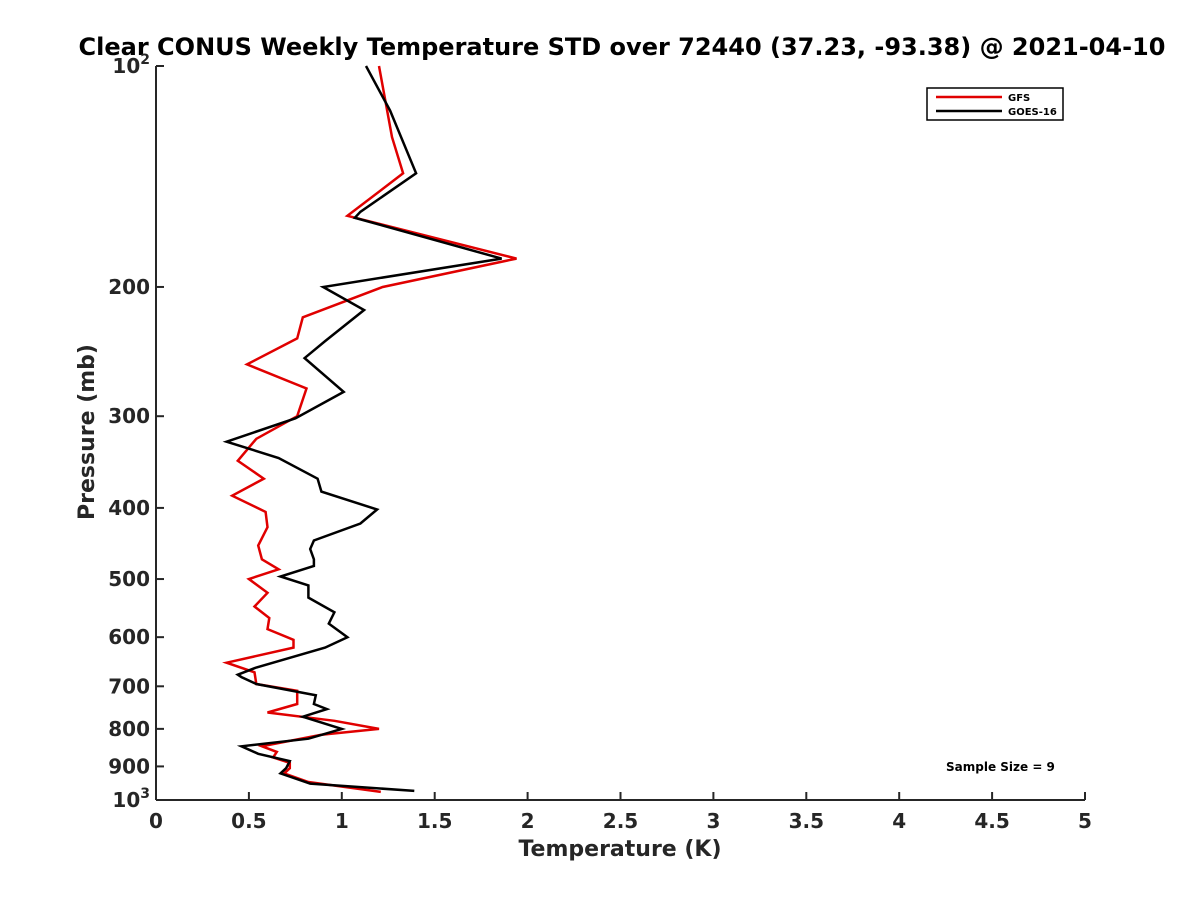  What do you see at coordinates (1085, 821) in the screenshot?
I see `x-tick-label: 5` at bounding box center [1085, 821].